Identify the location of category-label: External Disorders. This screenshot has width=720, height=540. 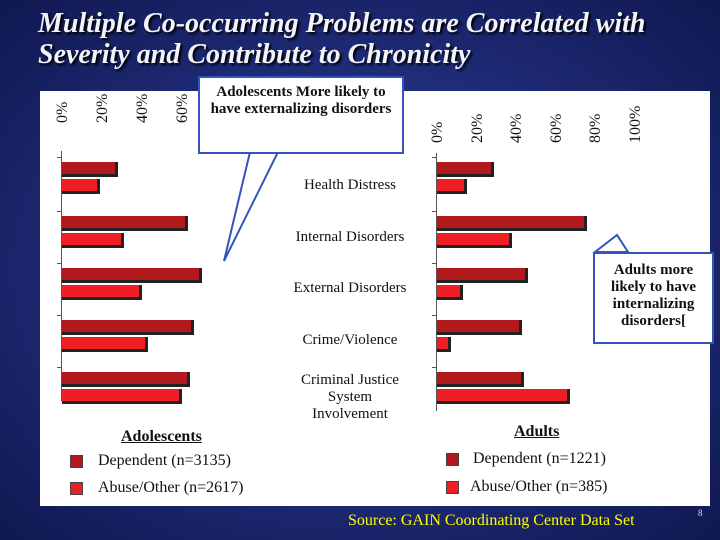
(350, 288).